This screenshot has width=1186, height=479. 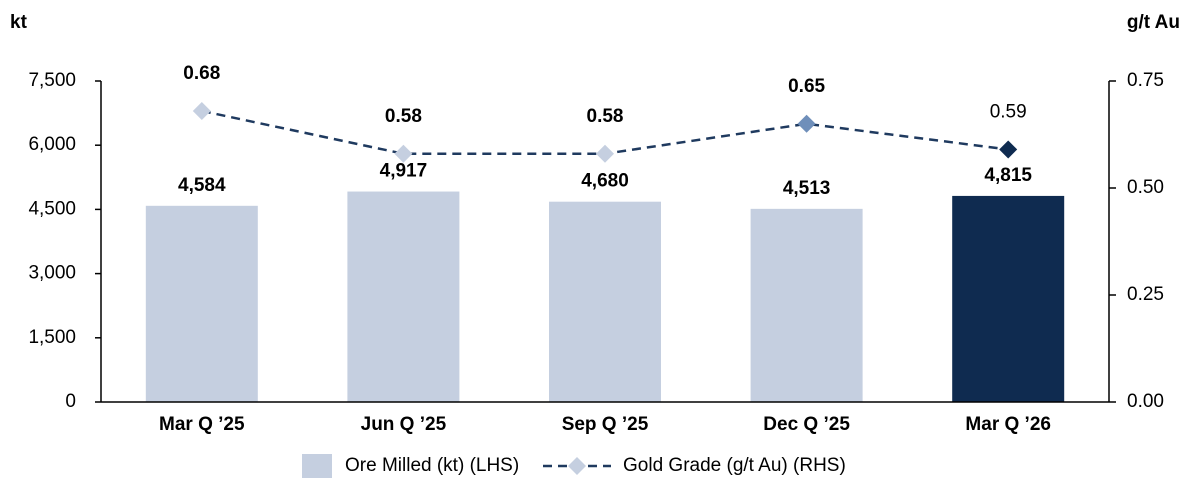 I want to click on y2-tick-label: 0.50, so click(x=1145, y=187).